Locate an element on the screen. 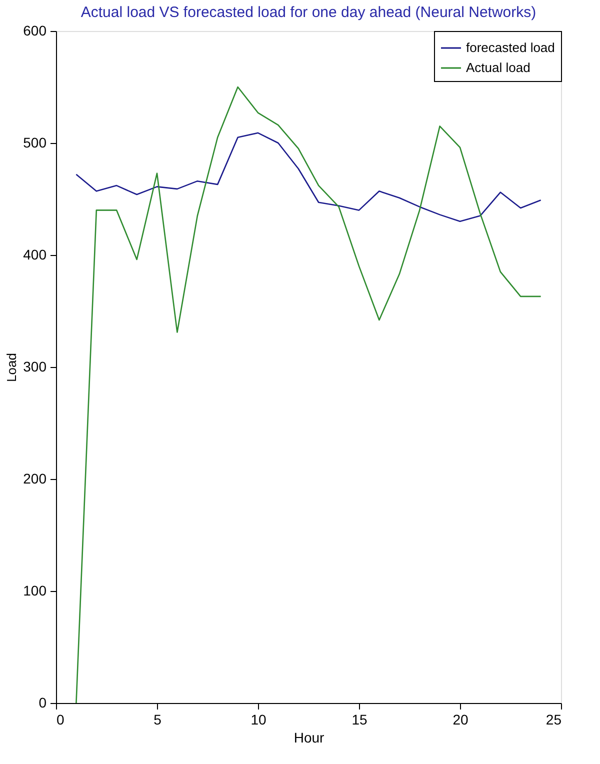  legend-label: forecasted load is located at coordinates (510, 47).